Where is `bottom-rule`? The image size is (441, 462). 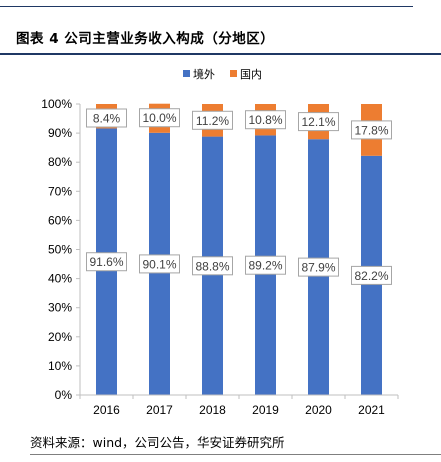 bottom-rule is located at coordinates (235, 454).